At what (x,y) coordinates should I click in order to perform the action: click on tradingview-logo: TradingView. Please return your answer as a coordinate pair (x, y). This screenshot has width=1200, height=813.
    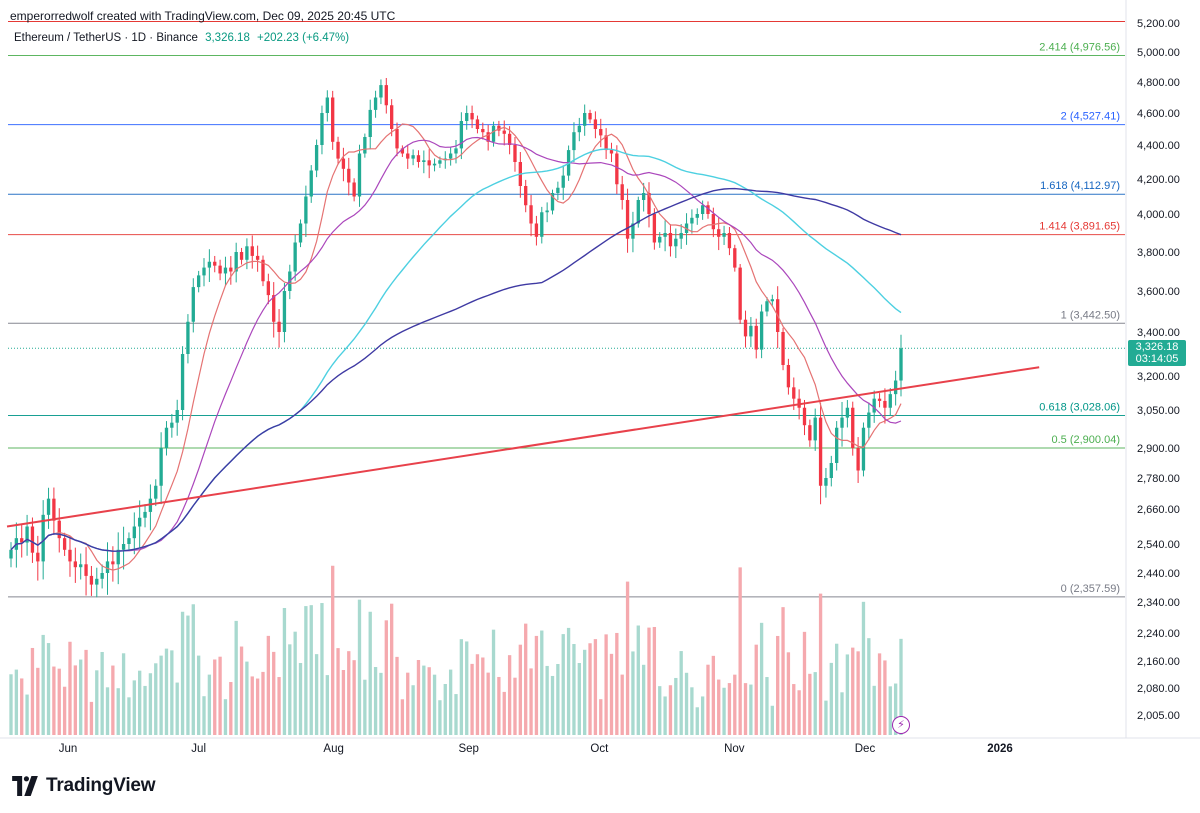
    Looking at the image, I should click on (83, 786).